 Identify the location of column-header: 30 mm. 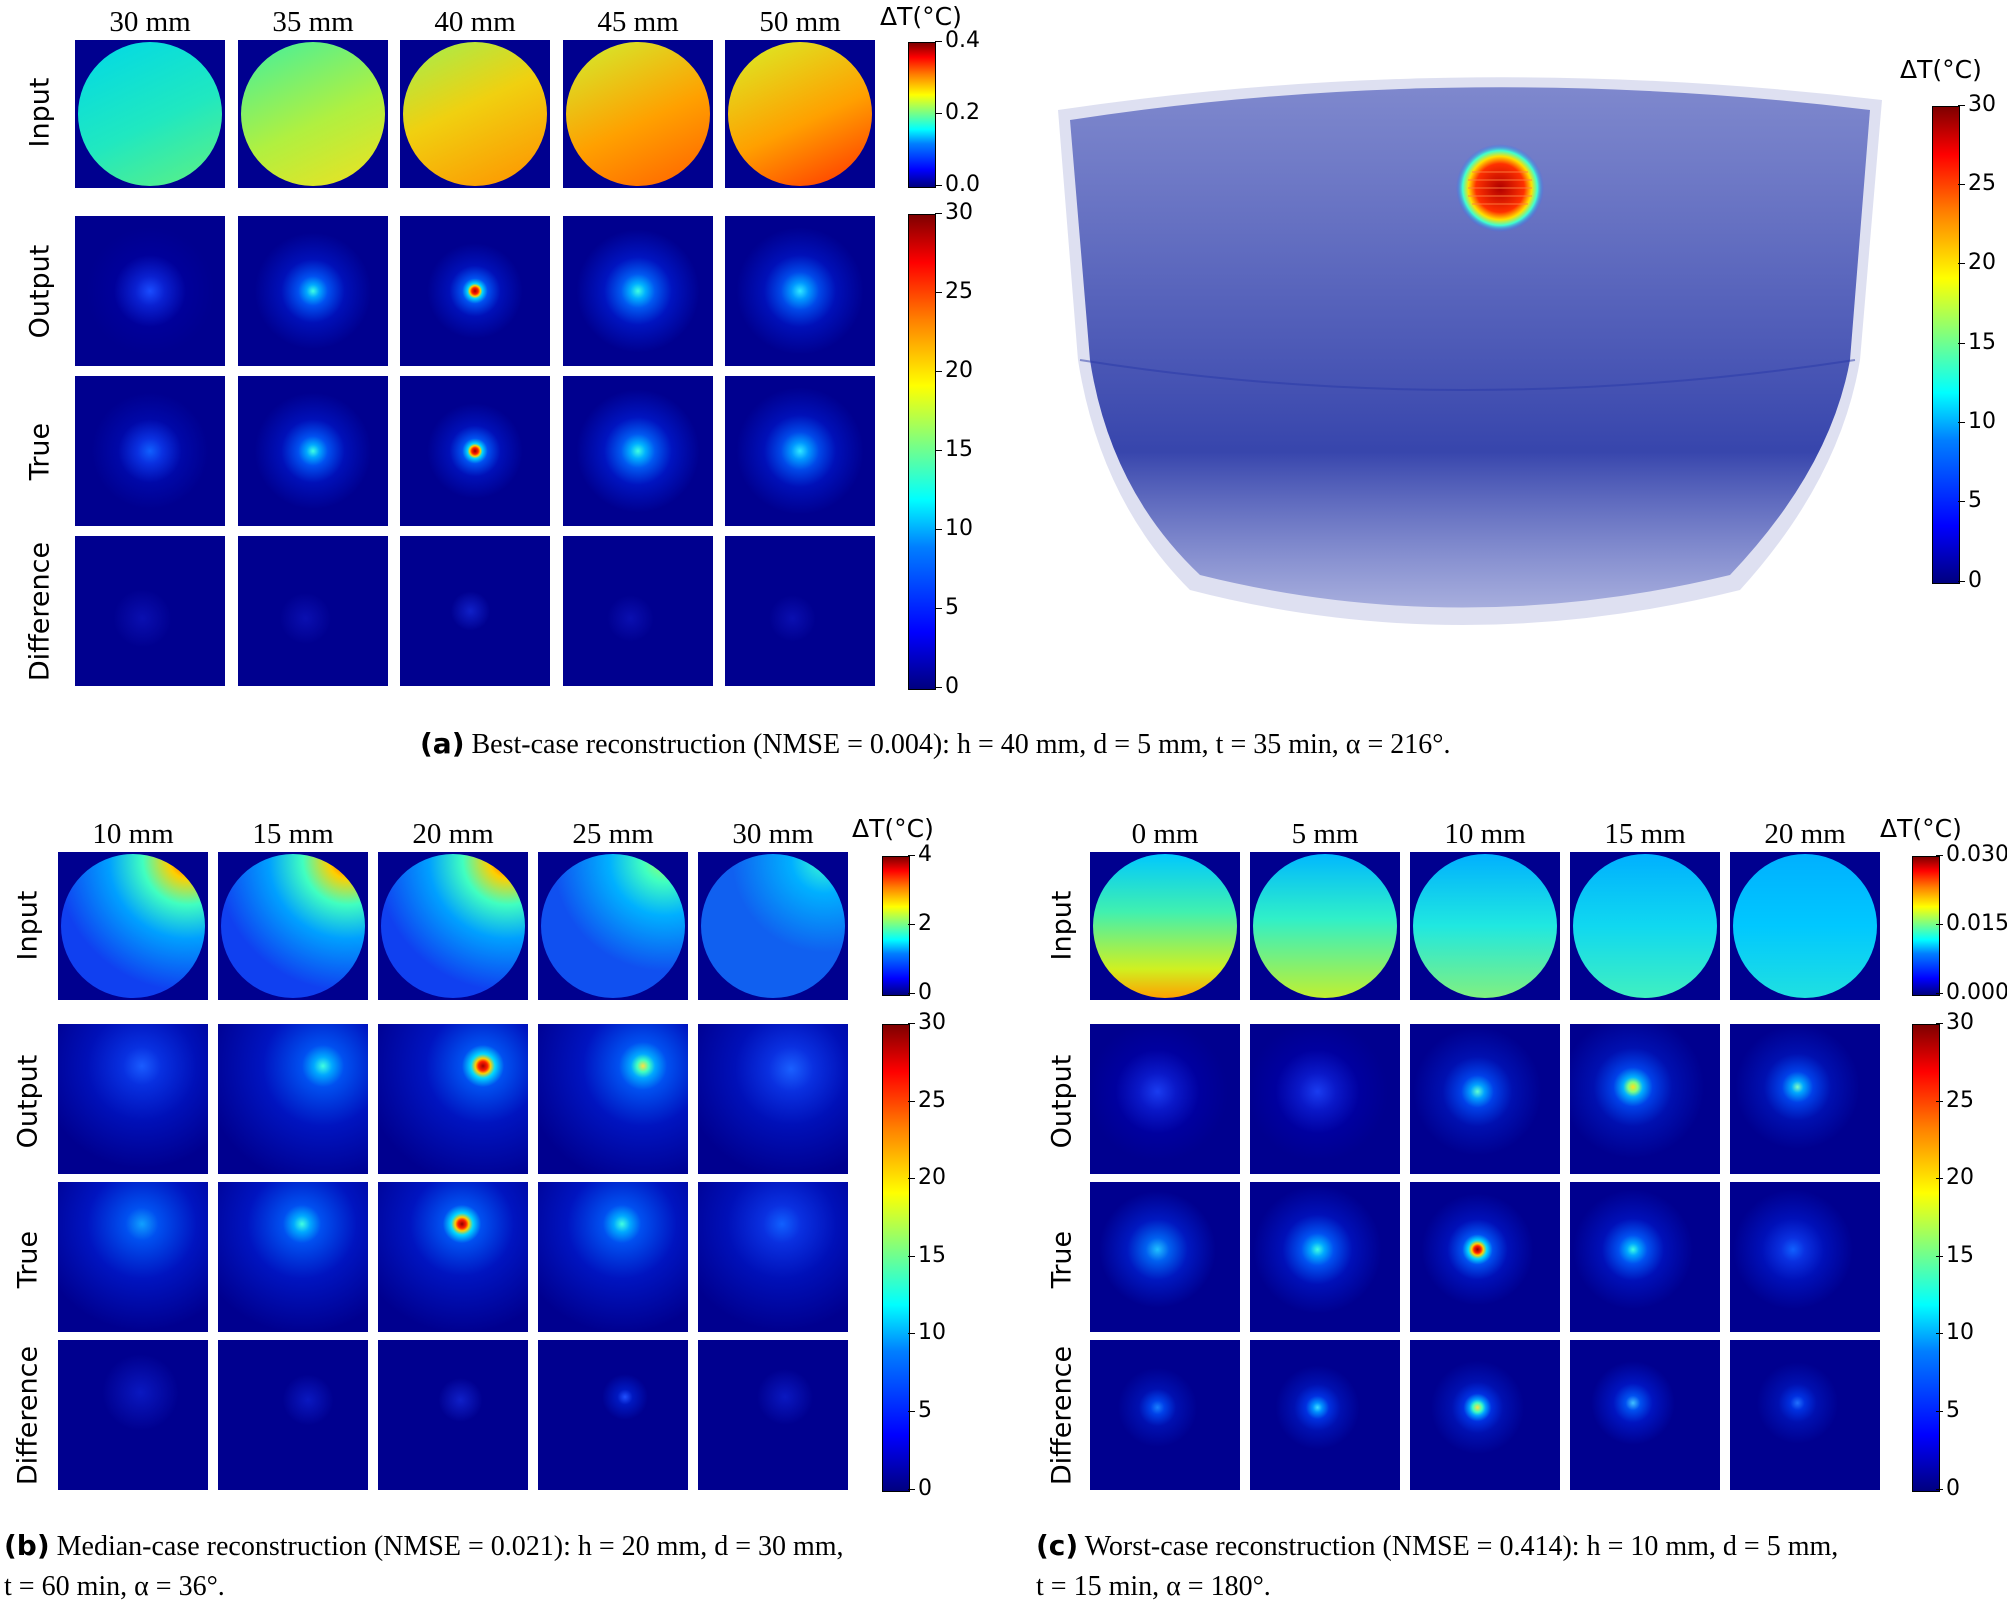
(773, 834).